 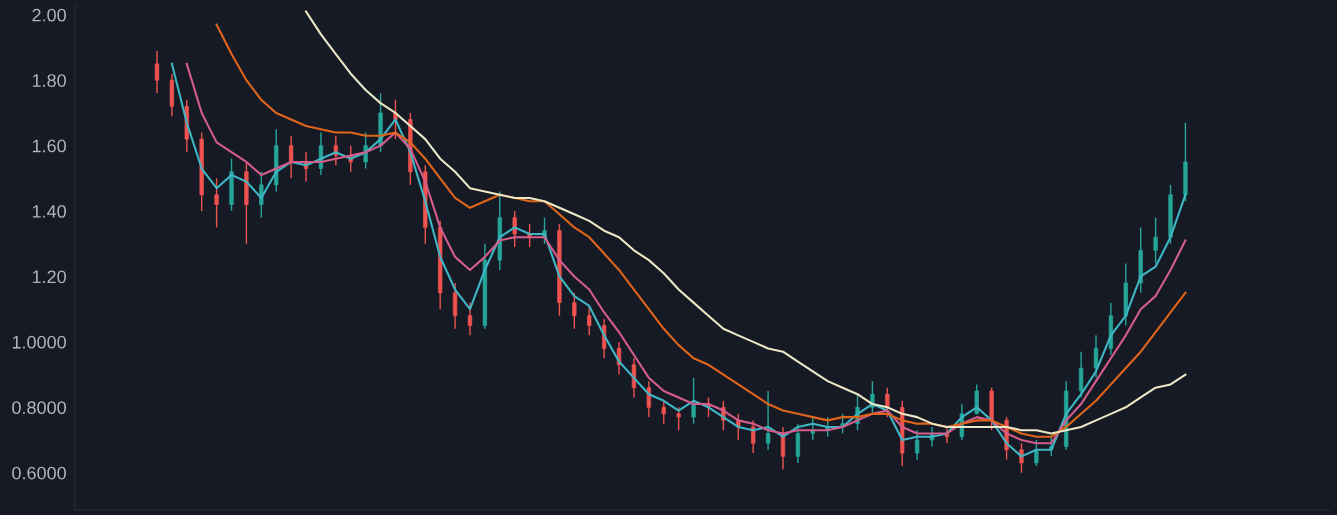 I want to click on y-tick-label: 2.00, so click(x=49, y=15).